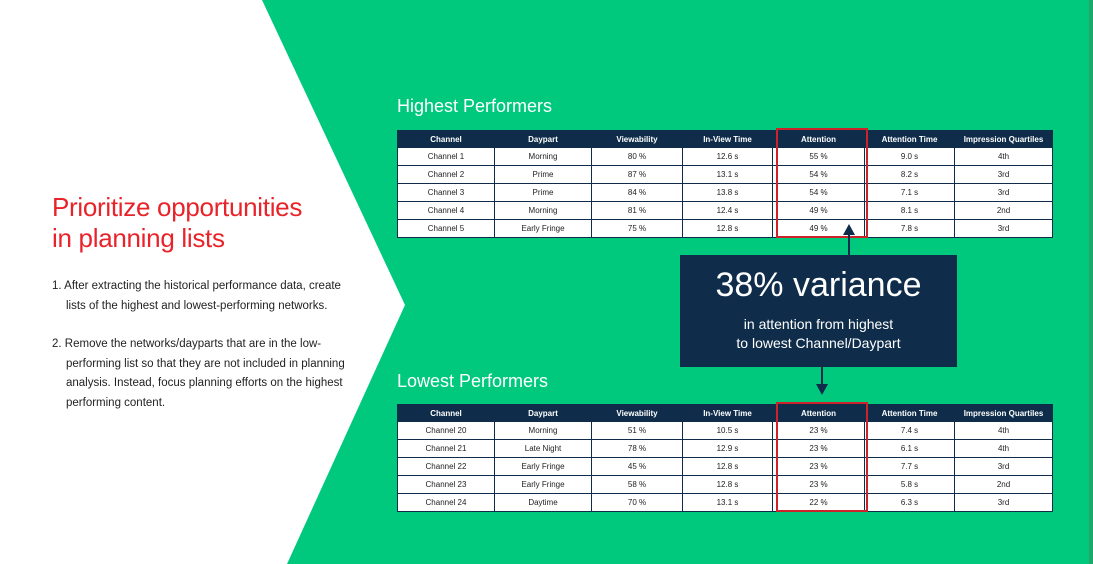 This screenshot has height=564, width=1093. What do you see at coordinates (818, 156) in the screenshot?
I see `table-cell: 55 %` at bounding box center [818, 156].